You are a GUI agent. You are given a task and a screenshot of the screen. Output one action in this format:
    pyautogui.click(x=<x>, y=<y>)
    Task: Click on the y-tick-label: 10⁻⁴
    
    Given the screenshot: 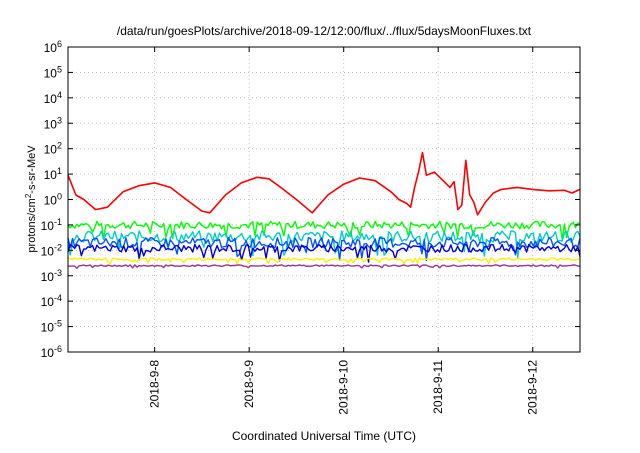 What is the action you would take?
    pyautogui.click(x=51, y=301)
    